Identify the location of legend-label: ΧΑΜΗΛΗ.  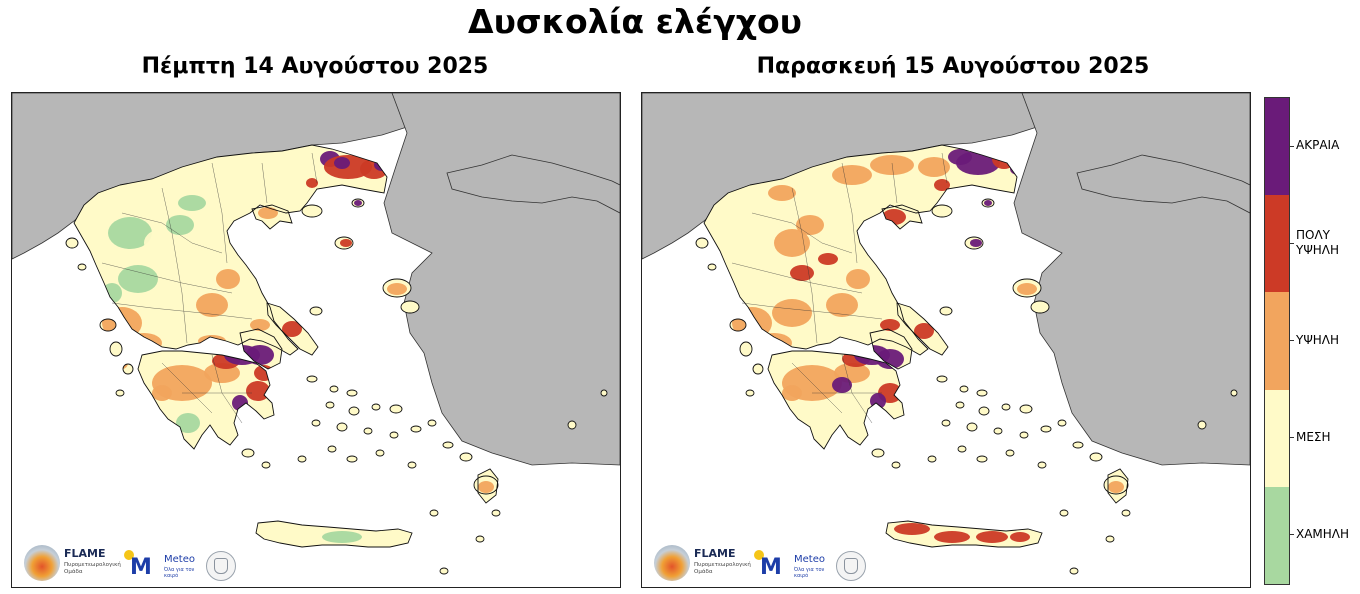
(1323, 533).